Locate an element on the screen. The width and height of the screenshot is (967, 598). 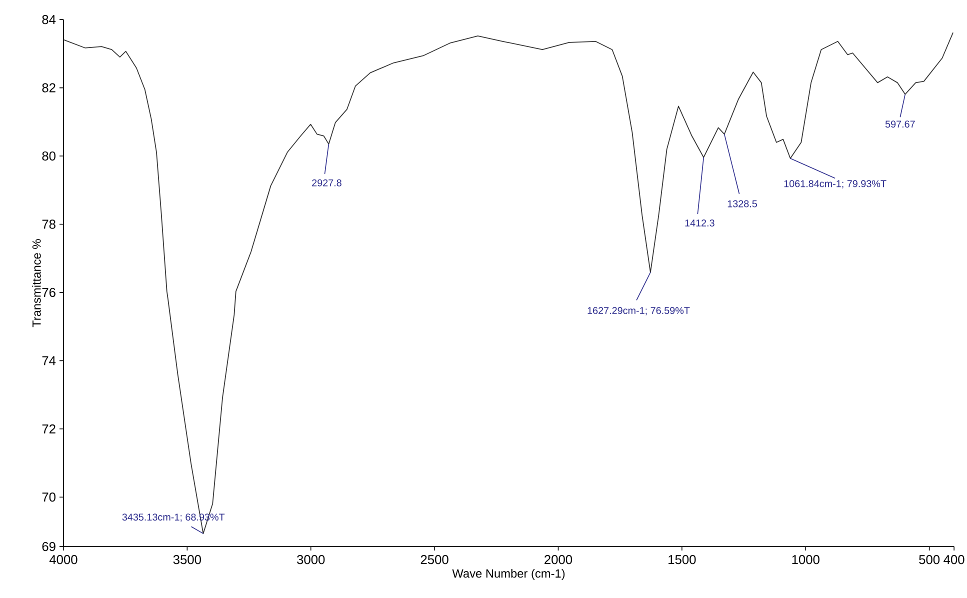
y-tick-label: 69 is located at coordinates (49, 547).